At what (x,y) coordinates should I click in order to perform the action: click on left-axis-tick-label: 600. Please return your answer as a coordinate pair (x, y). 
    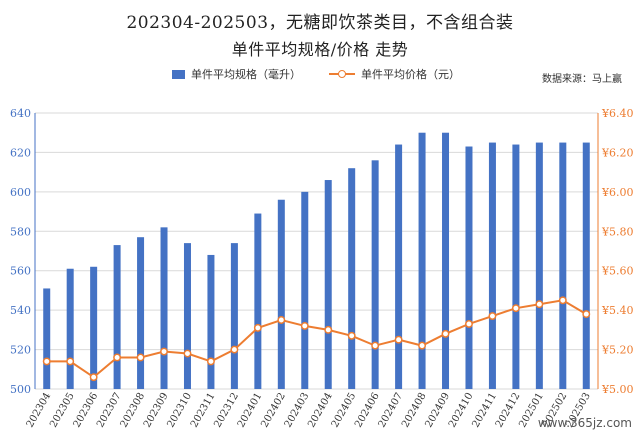
    Looking at the image, I should click on (20, 192).